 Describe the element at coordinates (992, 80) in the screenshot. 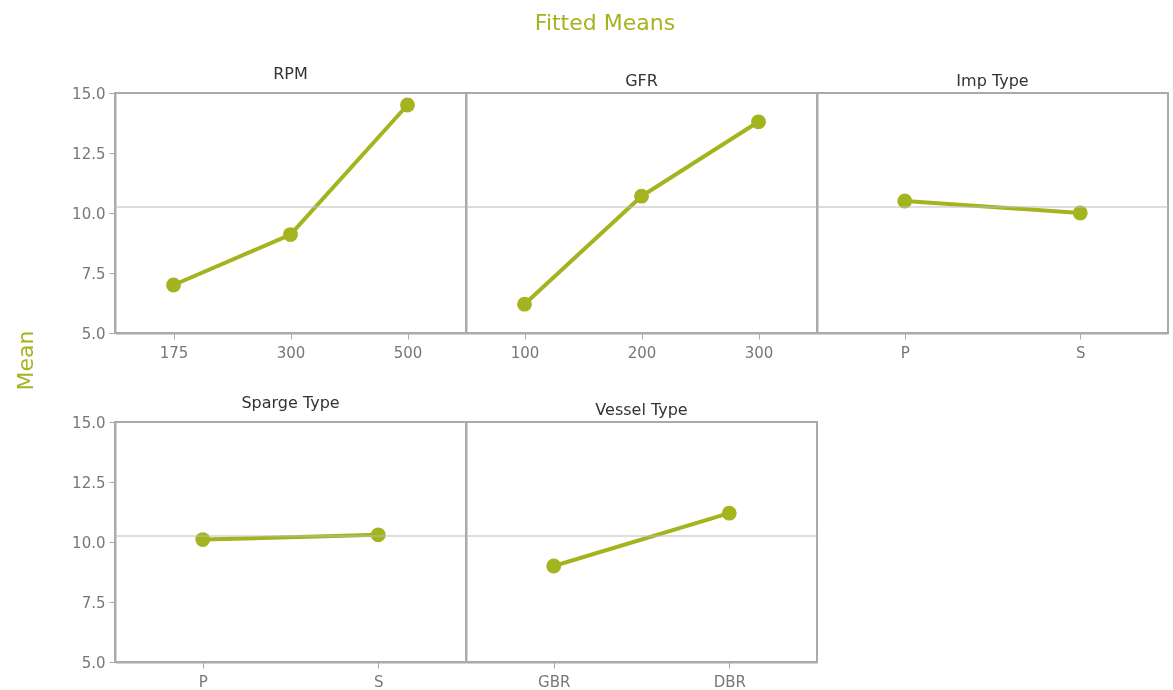

I see `chart-title: Imp Type` at that location.